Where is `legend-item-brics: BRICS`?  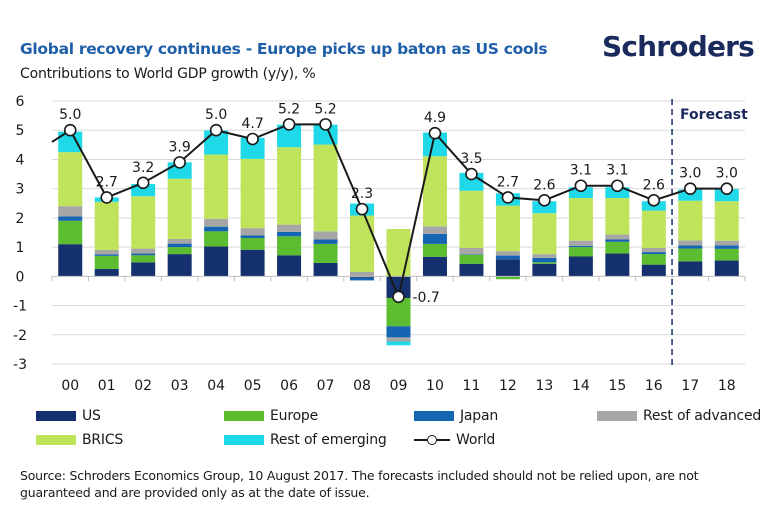
legend-item-brics: BRICS is located at coordinates (79, 440).